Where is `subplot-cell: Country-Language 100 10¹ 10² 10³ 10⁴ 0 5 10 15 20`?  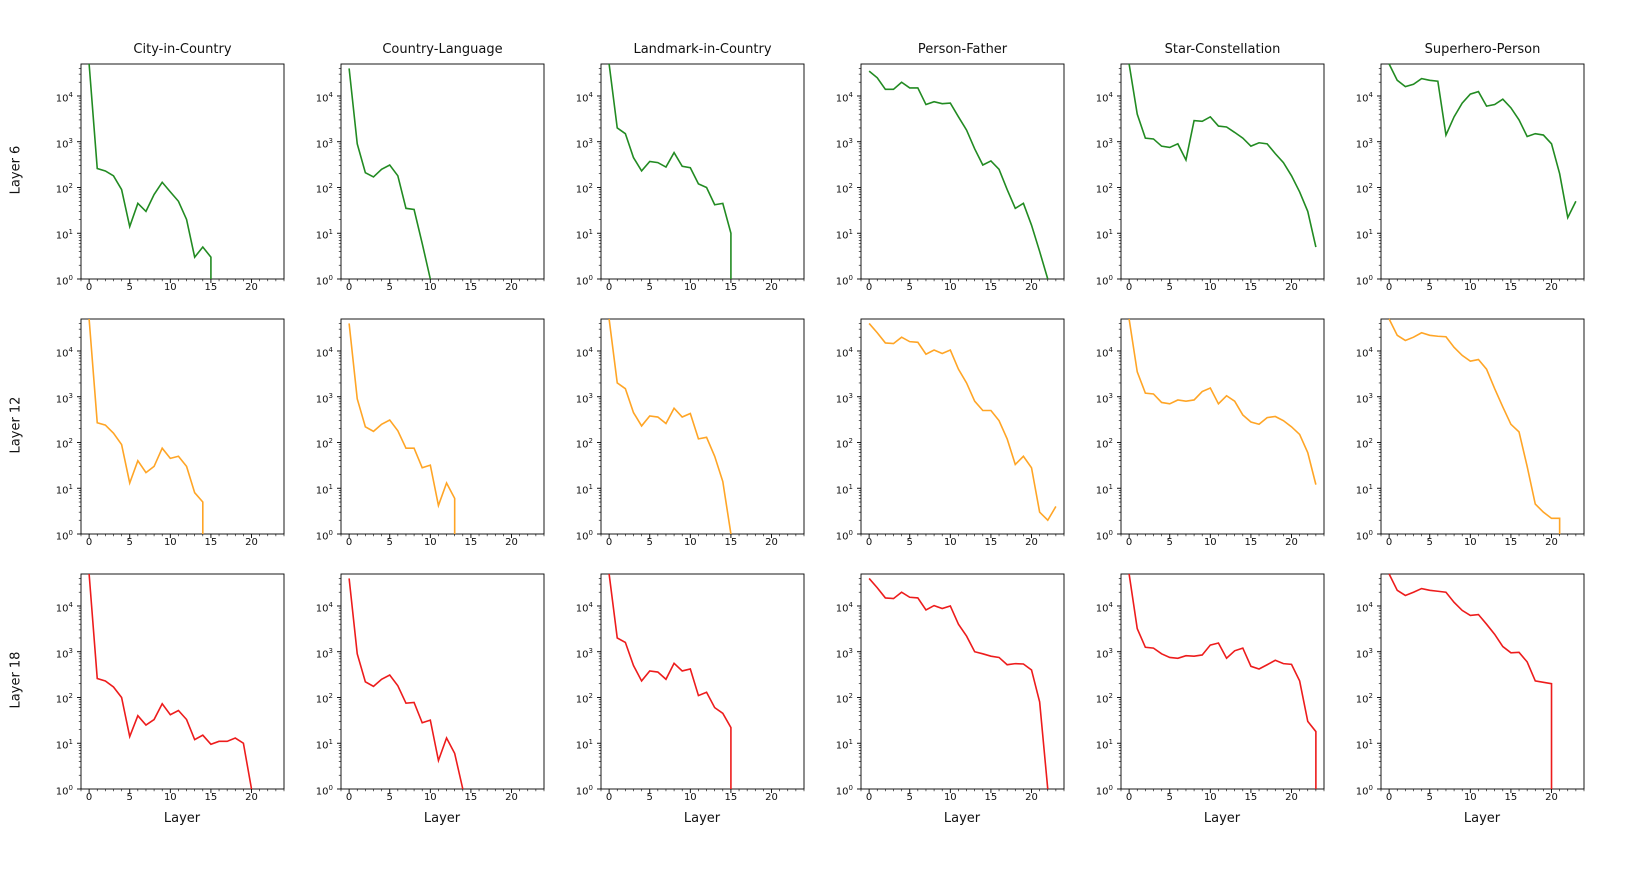
subplot-cell: Country-Language 100 10¹ 10² 10³ 10⁴ 0 5 10 15 20 is located at coordinates (416, 167).